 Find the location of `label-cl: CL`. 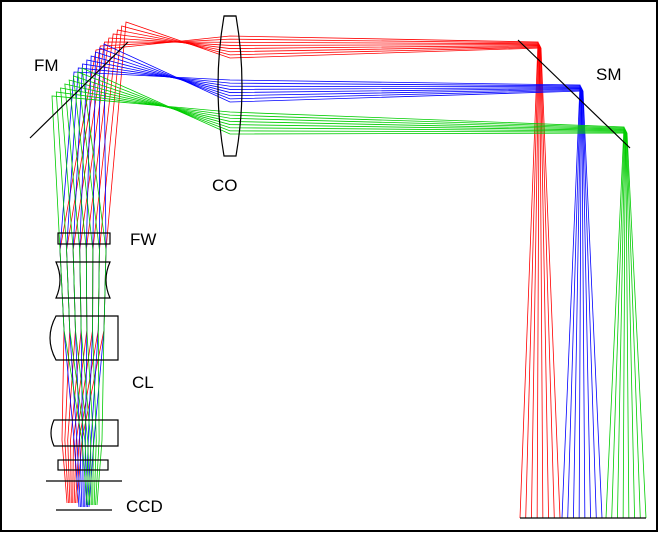

label-cl: CL is located at coordinates (143, 382).